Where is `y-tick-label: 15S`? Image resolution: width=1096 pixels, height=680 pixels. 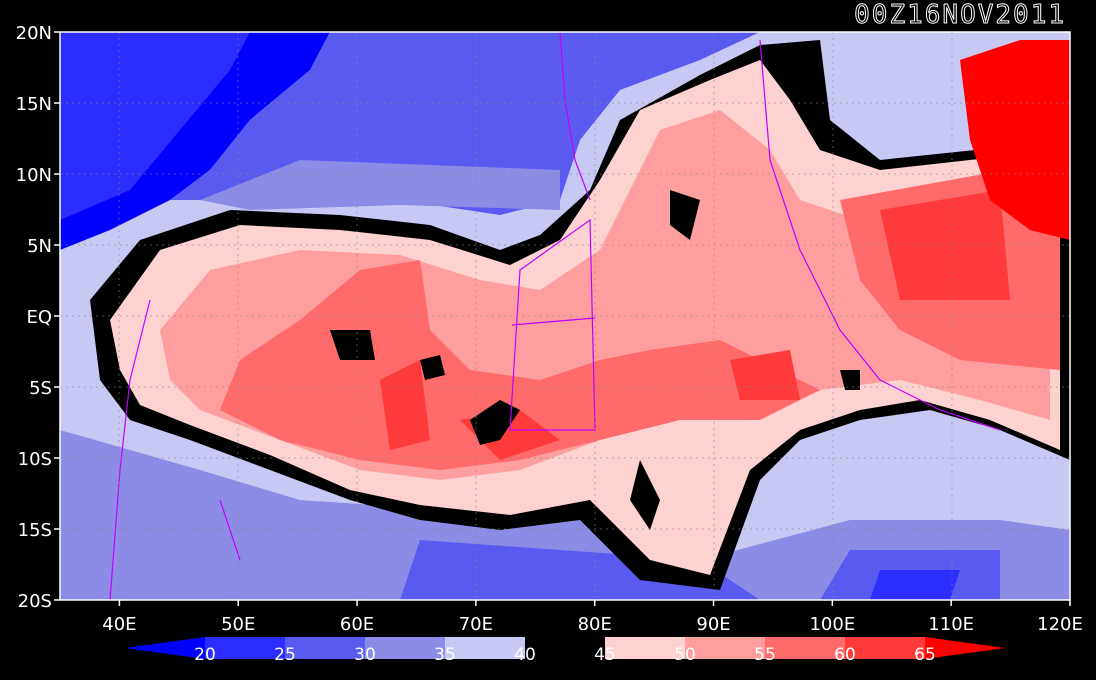
y-tick-label: 15S is located at coordinates (35, 530).